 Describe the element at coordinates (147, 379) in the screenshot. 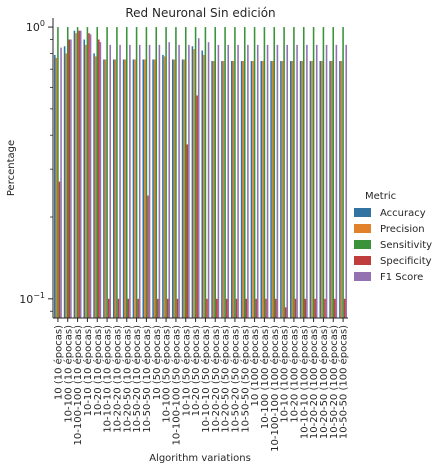

I see `x-tick-label: 10-50-50 (10 épocas)` at that location.